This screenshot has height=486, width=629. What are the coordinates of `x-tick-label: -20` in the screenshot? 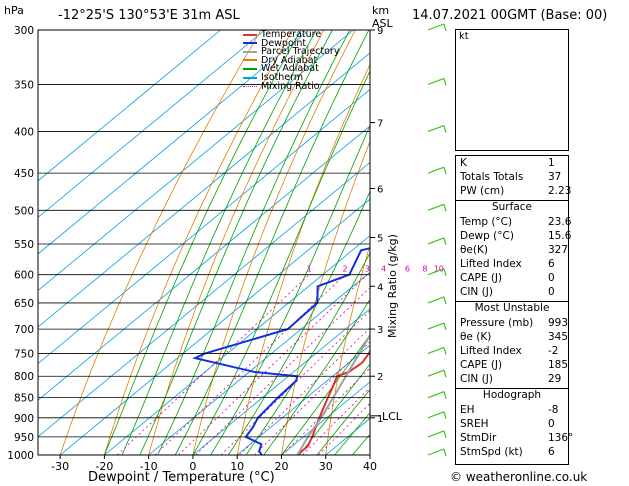 It's located at (104, 466).